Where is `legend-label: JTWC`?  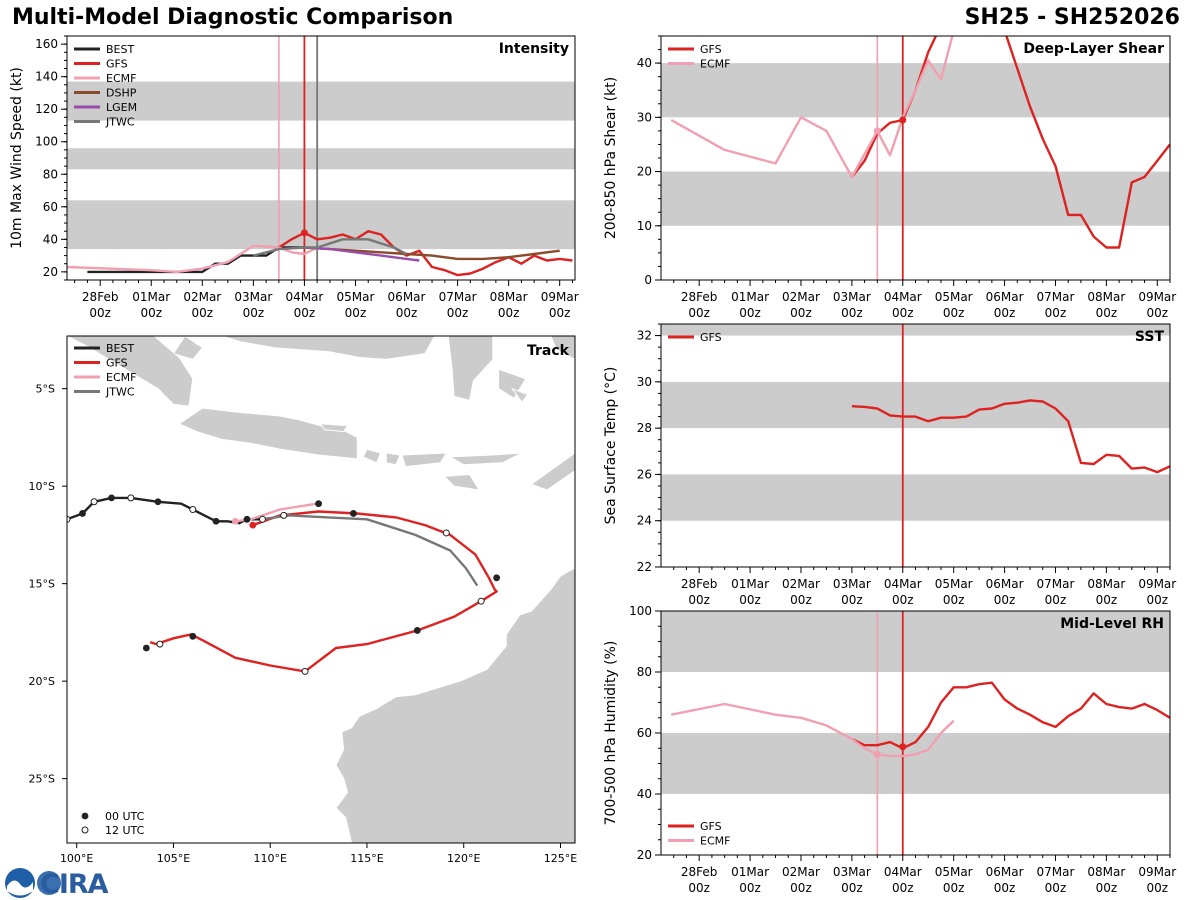
legend-label: JTWC is located at coordinates (120, 122).